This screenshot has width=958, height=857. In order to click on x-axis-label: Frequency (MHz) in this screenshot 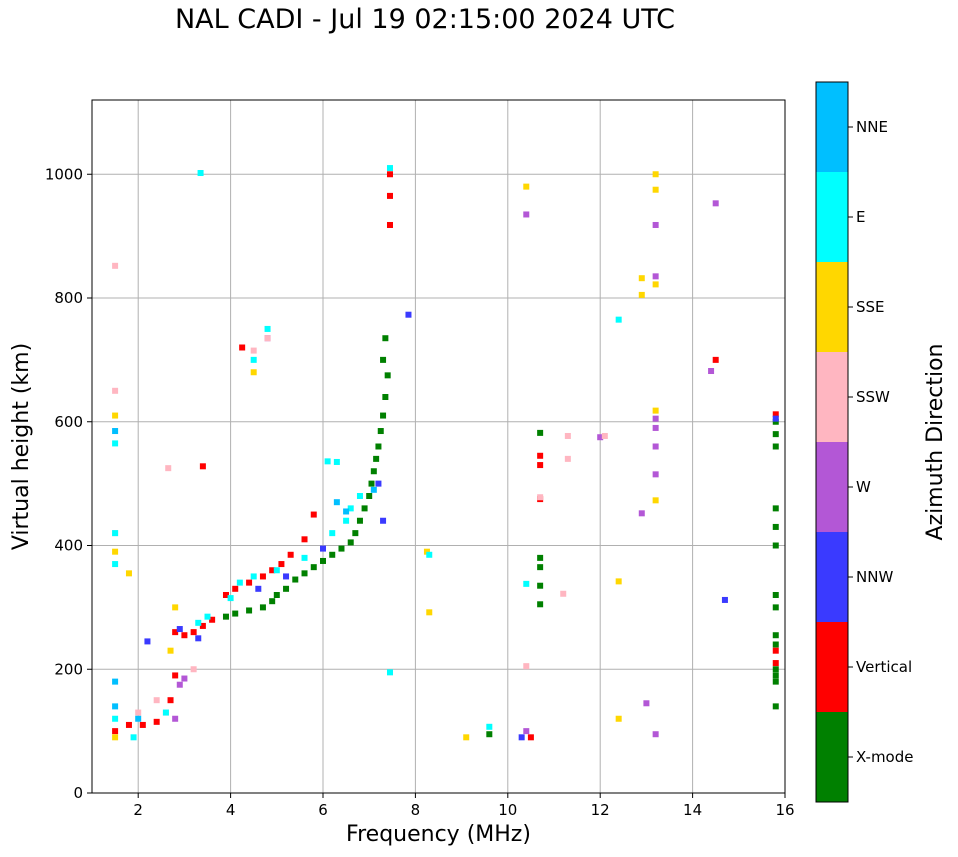, I will do `click(438, 834)`.